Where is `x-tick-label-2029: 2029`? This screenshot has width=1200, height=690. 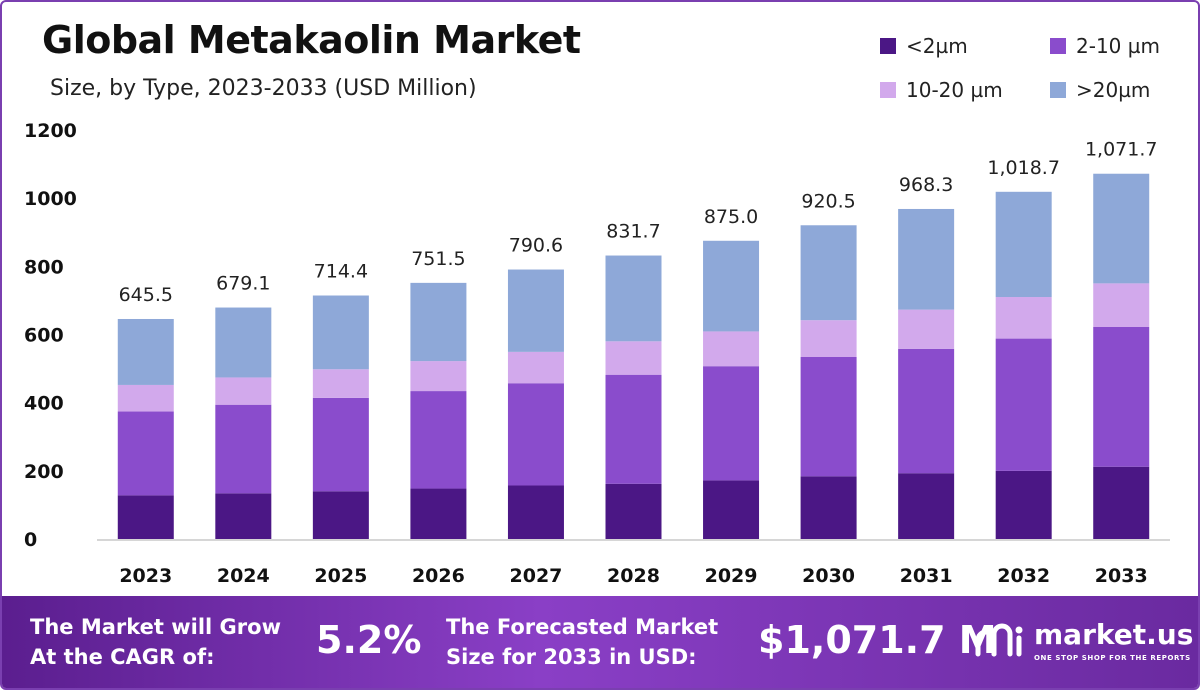
x-tick-label-2029: 2029 is located at coordinates (731, 576).